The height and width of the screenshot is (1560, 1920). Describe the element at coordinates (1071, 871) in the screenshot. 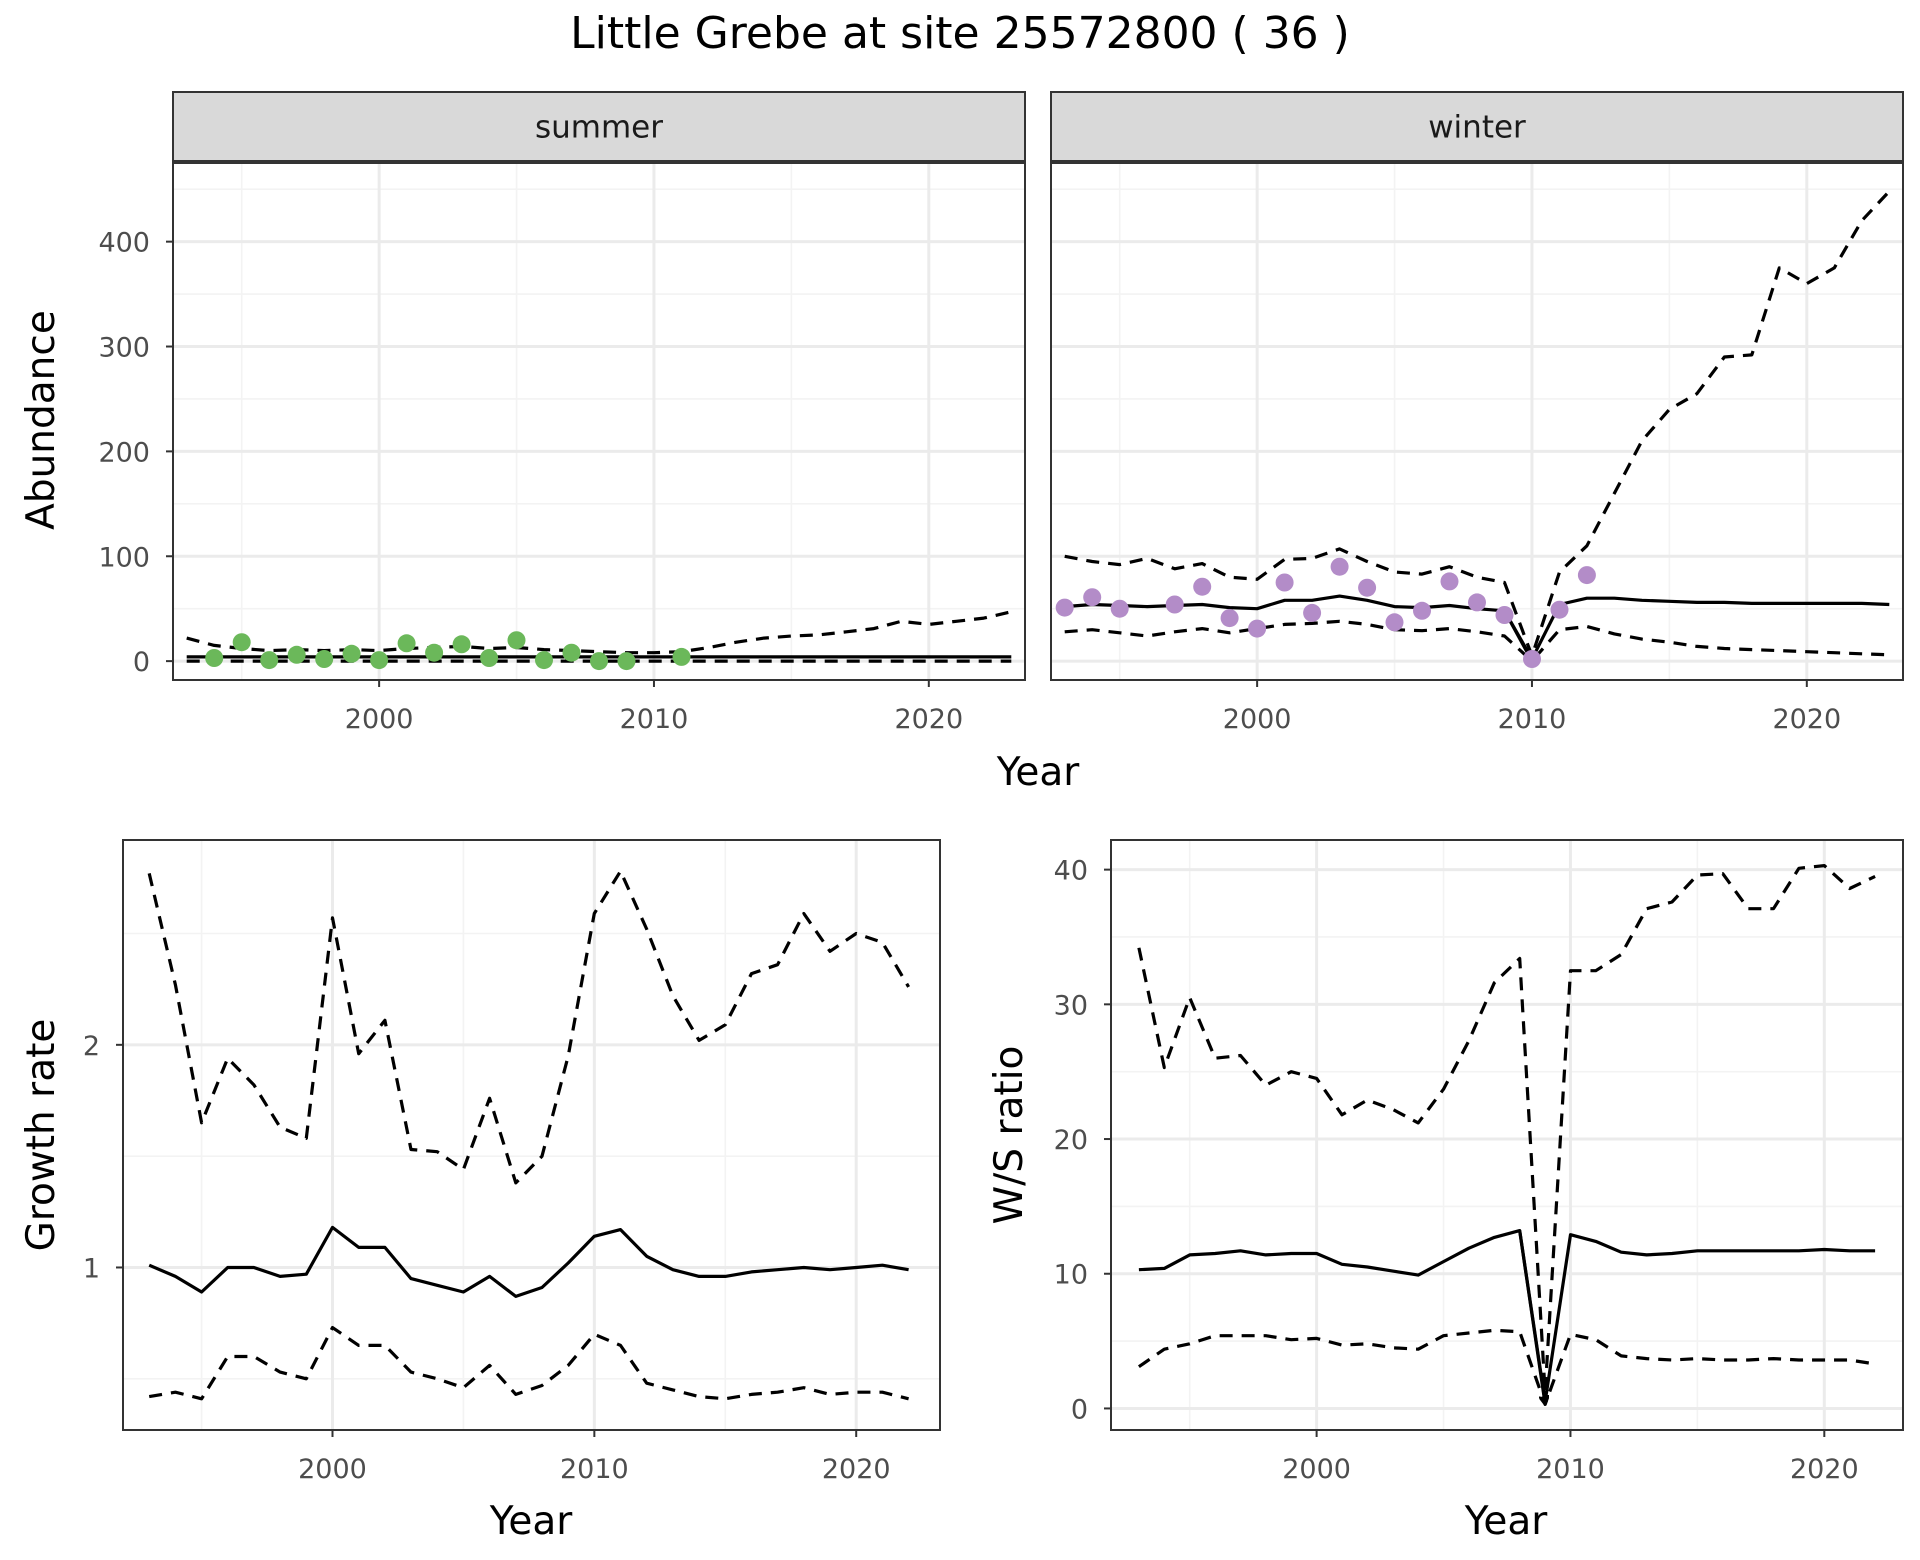

I see `y-tick-label: 40` at that location.